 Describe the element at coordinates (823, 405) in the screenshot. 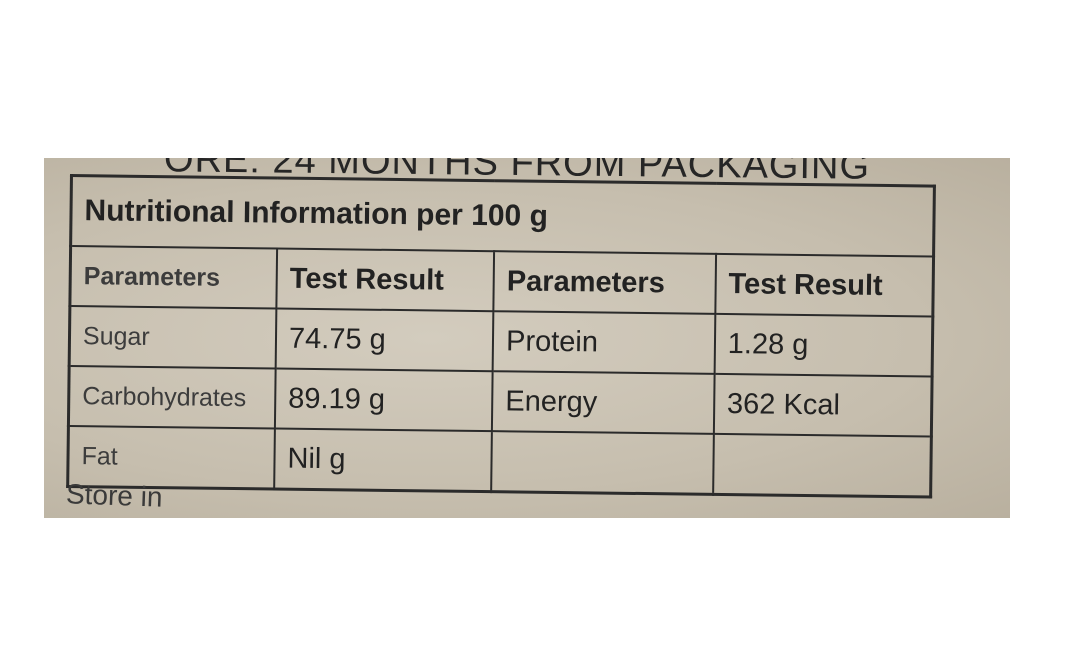

I see `cell: 362 Kcal` at that location.